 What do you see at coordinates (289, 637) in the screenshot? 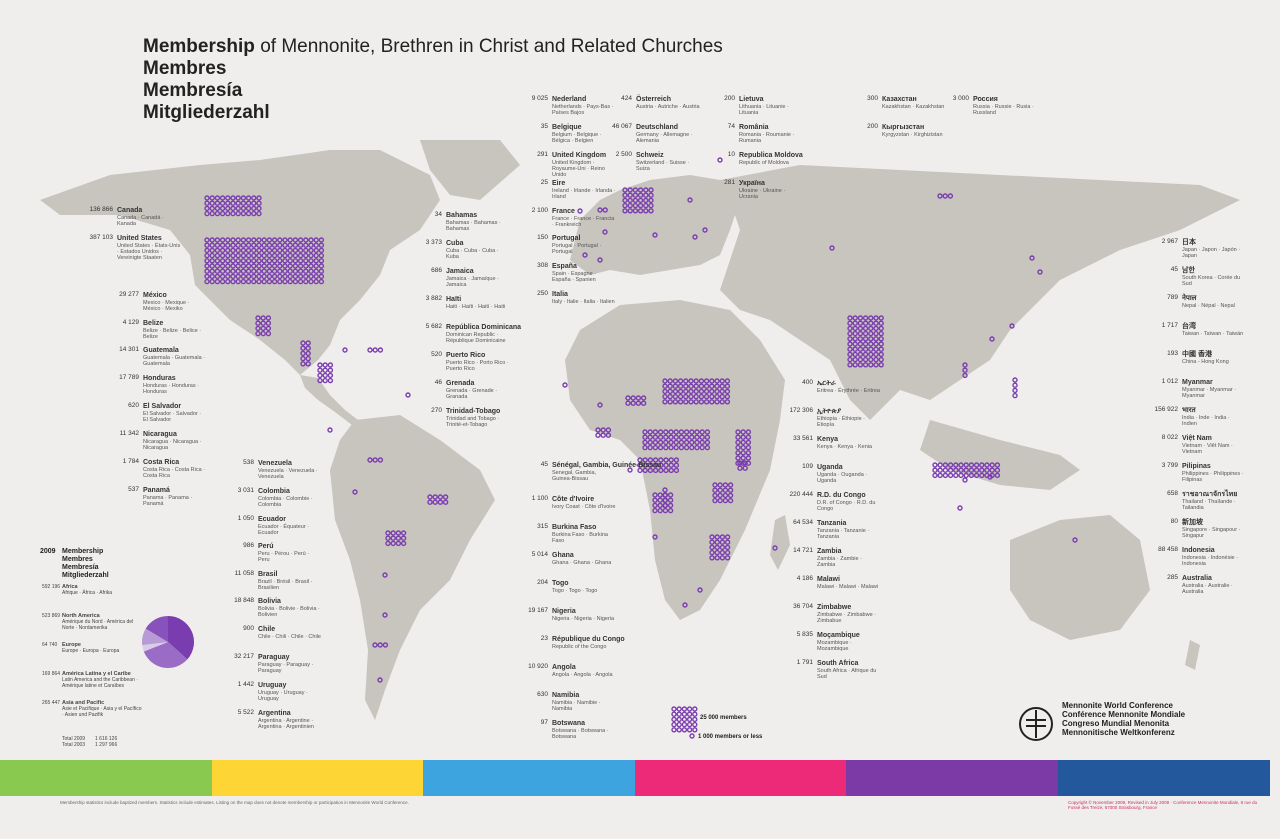
I see `country-translations: Chile · Chili · Chile · Chile` at bounding box center [289, 637].